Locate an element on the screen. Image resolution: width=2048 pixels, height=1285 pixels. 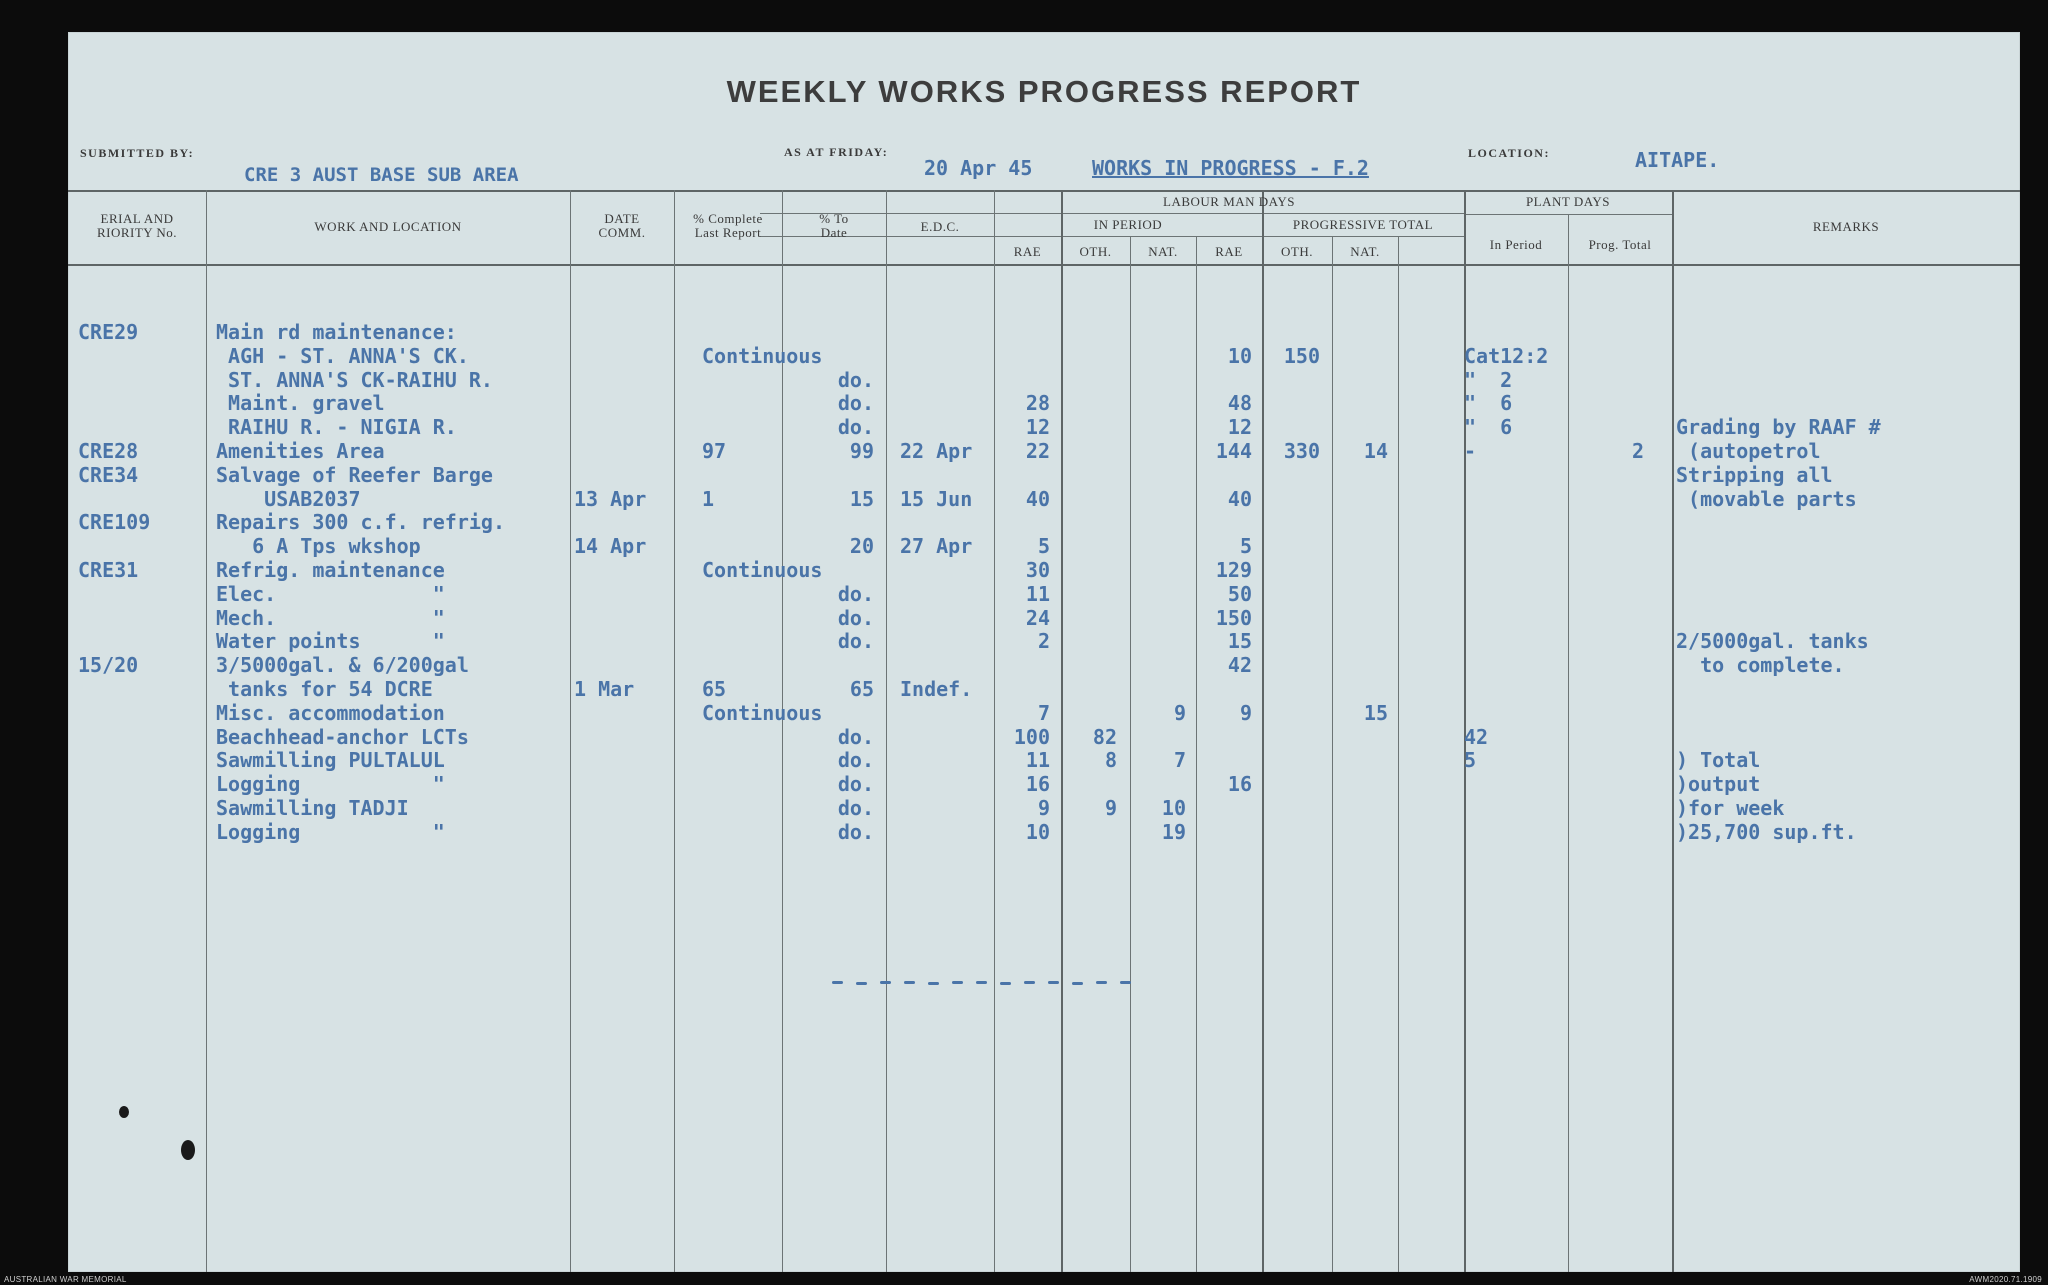
cell-plant-prog-total: 2 is located at coordinates (1637, 451).